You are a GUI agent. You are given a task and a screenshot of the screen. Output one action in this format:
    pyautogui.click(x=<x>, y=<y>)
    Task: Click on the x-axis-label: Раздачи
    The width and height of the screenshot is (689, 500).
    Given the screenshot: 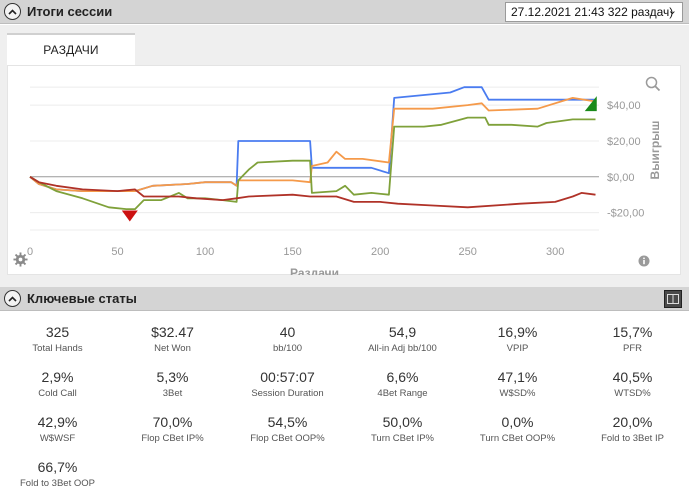 What is the action you would take?
    pyautogui.click(x=314, y=270)
    